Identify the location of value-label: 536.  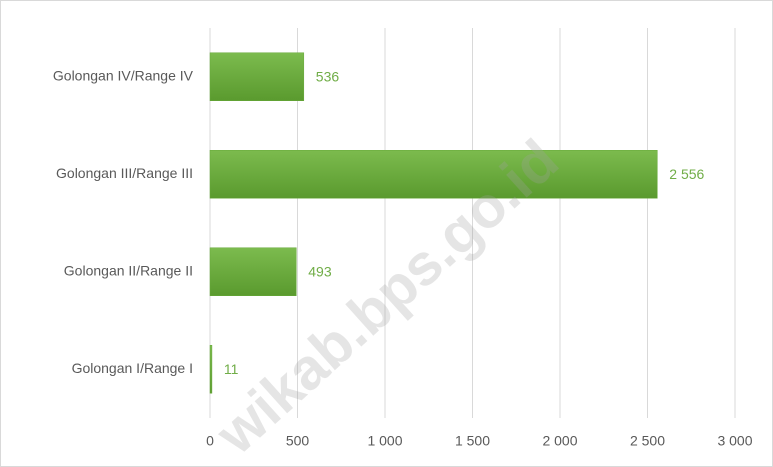
(328, 76).